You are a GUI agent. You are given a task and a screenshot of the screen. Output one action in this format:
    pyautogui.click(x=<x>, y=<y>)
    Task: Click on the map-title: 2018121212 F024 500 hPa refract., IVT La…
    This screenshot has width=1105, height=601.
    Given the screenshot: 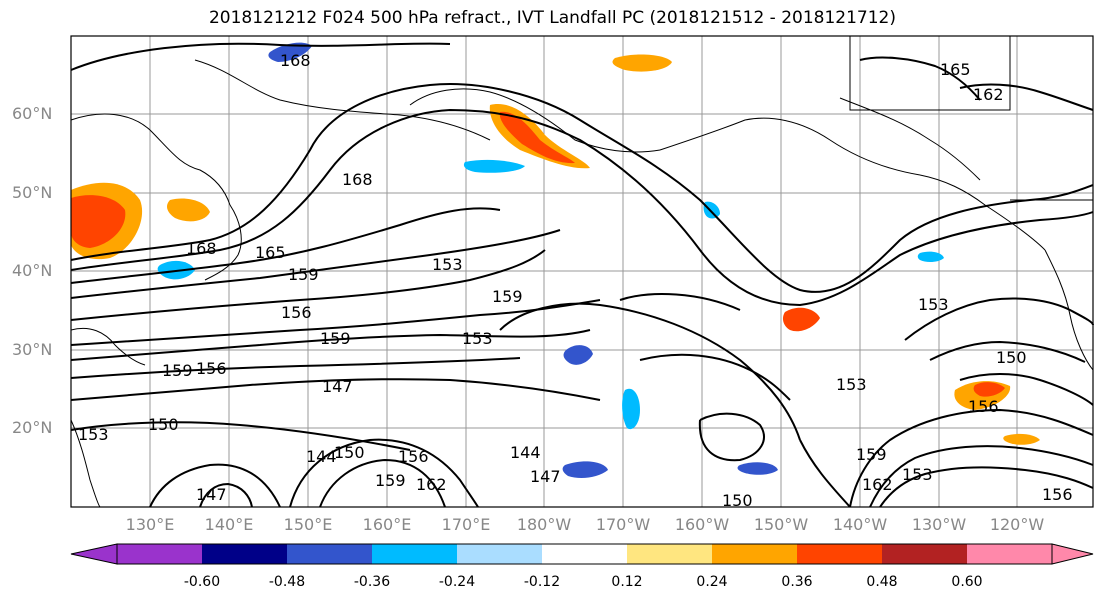 What is the action you would take?
    pyautogui.click(x=552, y=18)
    